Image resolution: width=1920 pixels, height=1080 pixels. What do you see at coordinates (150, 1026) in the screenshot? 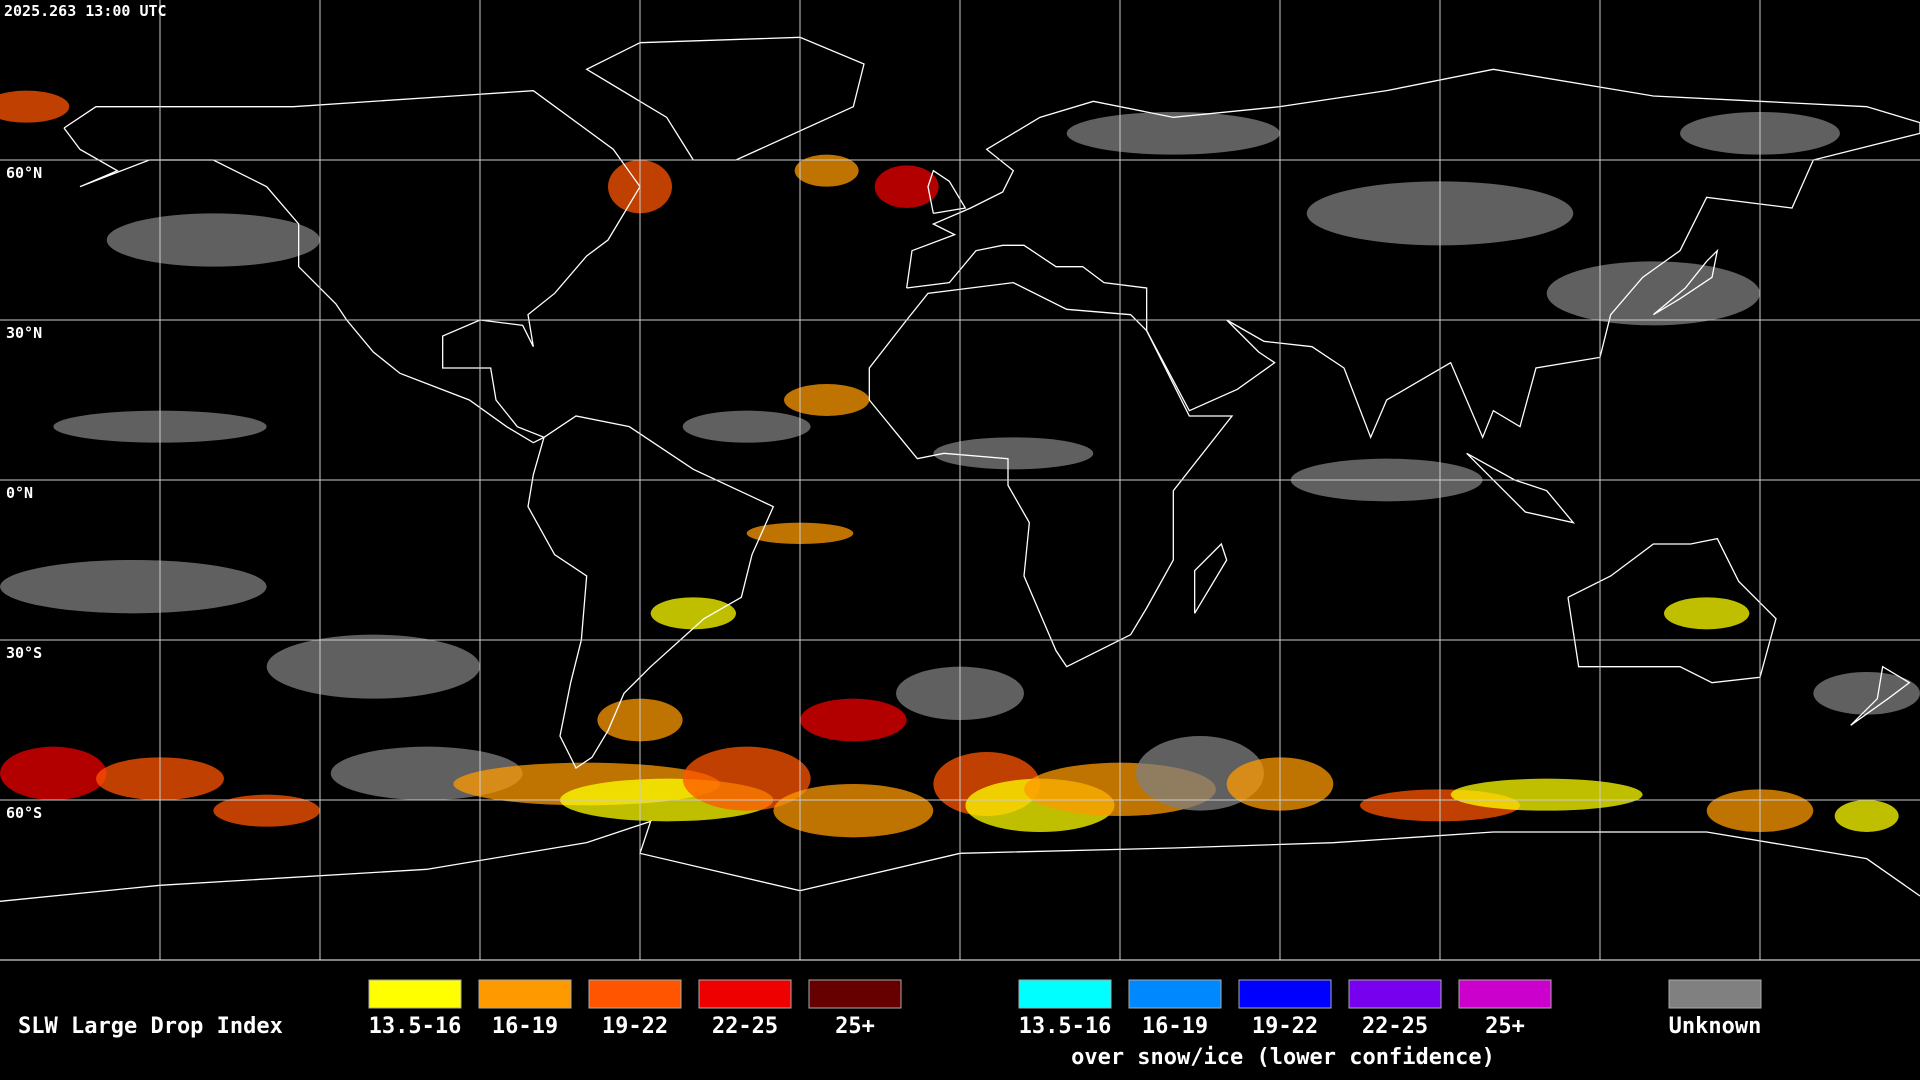
I see `legend-title: SLW Large Drop Index` at bounding box center [150, 1026].